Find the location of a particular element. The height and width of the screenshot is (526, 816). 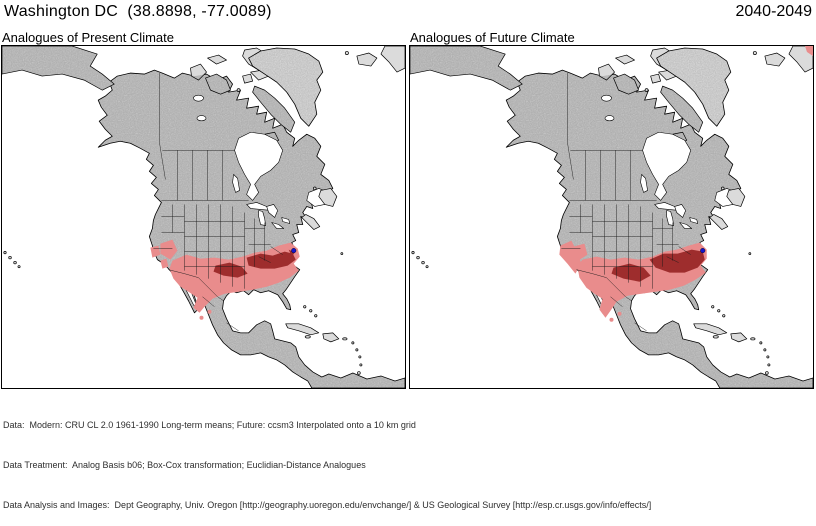

period-label: 2040-2049 is located at coordinates (773, 11).